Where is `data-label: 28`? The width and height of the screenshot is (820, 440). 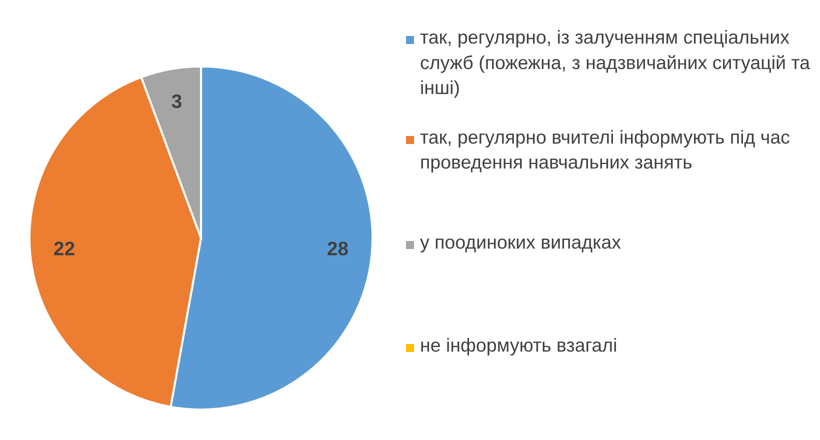 data-label: 28 is located at coordinates (338, 249).